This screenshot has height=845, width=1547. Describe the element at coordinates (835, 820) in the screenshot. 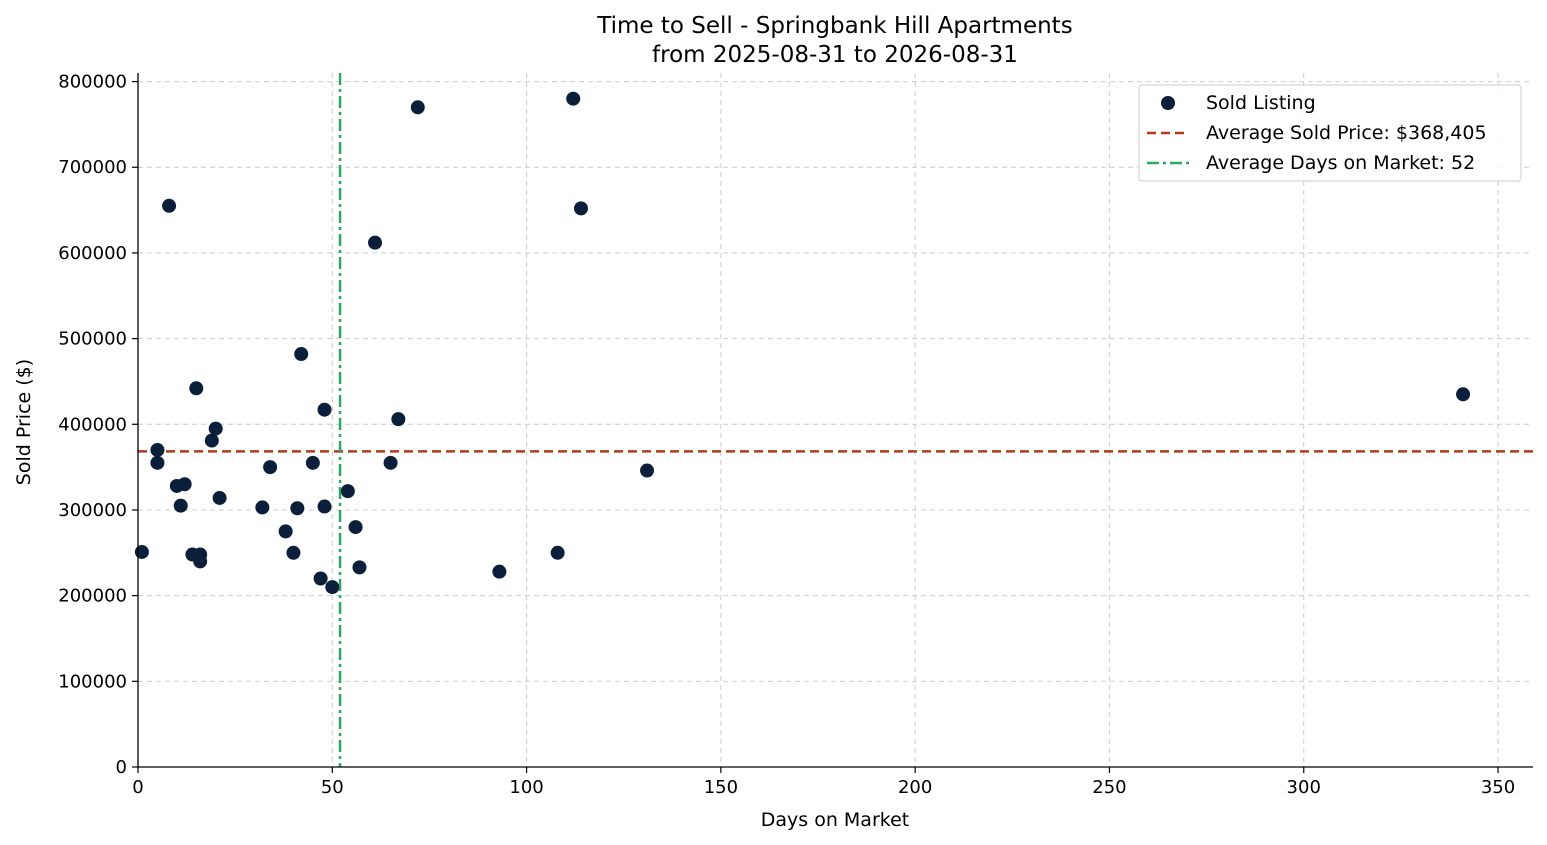

I see `x-axis-label: Days on Market` at that location.